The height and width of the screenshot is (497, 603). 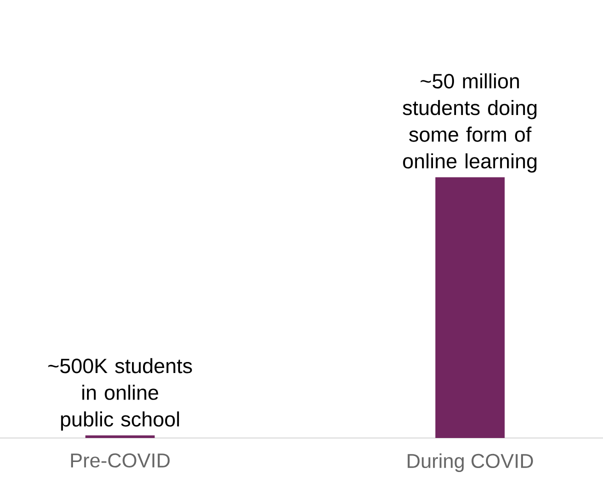 I want to click on data-label: ~500K students in online public school, so click(x=120, y=394).